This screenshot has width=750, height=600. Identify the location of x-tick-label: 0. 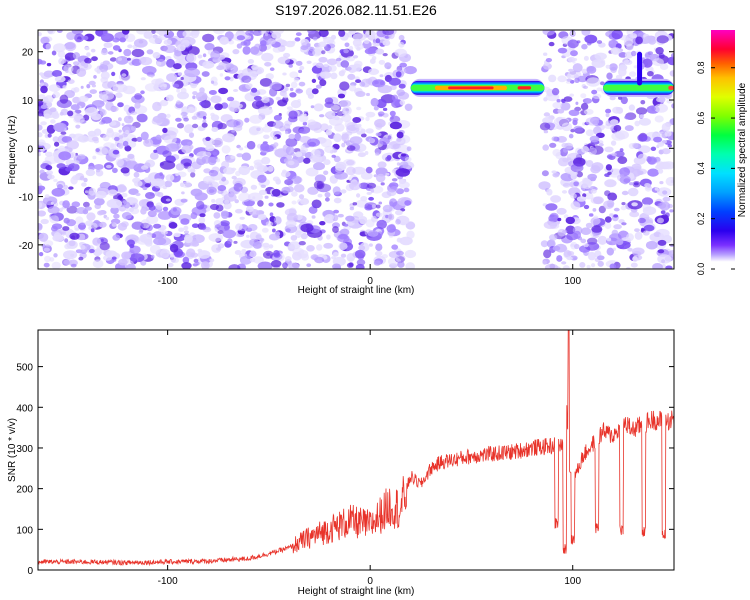
(370, 281).